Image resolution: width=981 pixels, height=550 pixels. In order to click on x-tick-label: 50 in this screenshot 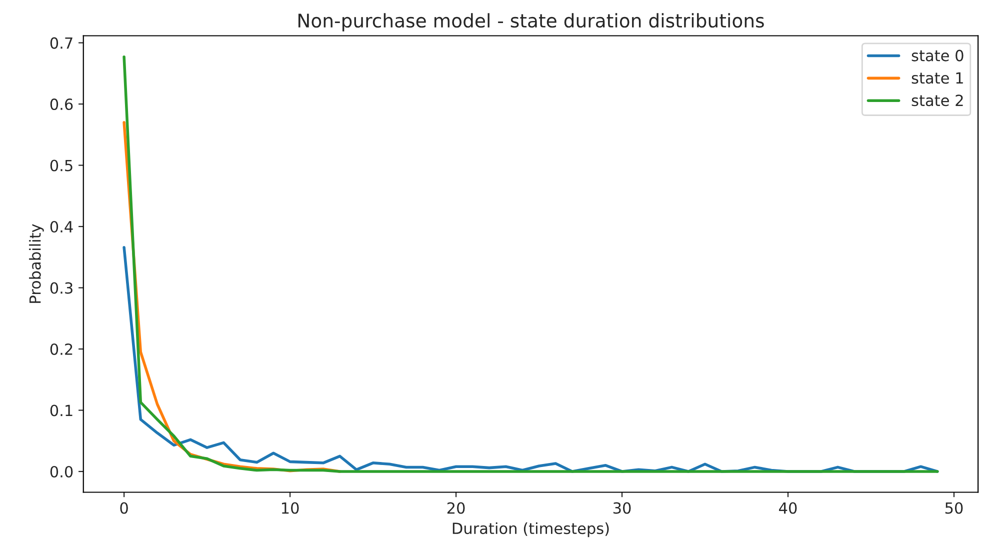, I will do `click(954, 508)`.